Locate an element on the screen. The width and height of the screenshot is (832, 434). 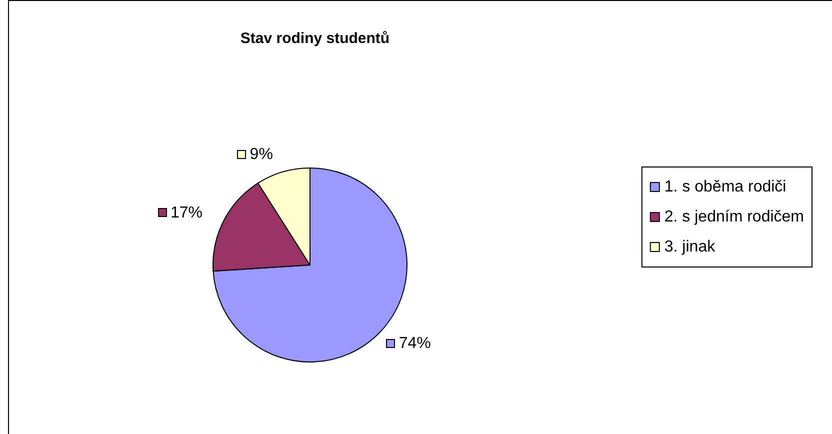
chart-title: Stav rodiny studentů is located at coordinates (315, 38).